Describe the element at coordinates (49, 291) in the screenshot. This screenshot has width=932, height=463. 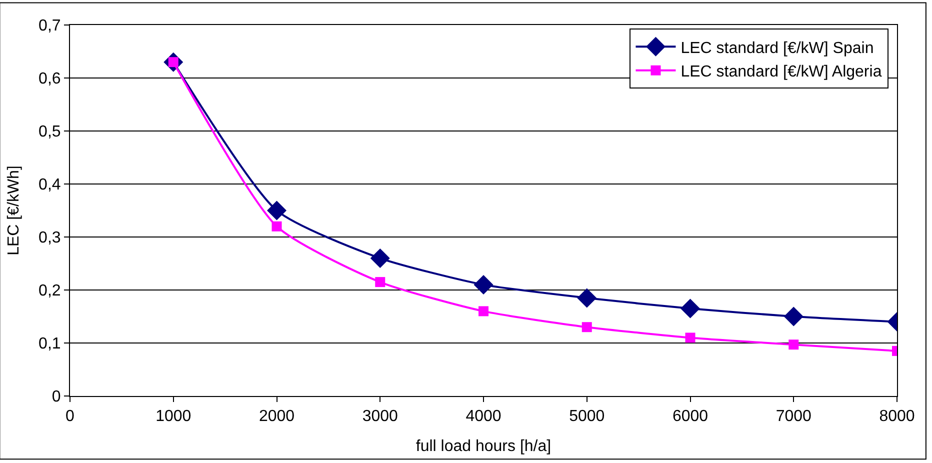
I see `y-tick-label: 0,2` at that location.